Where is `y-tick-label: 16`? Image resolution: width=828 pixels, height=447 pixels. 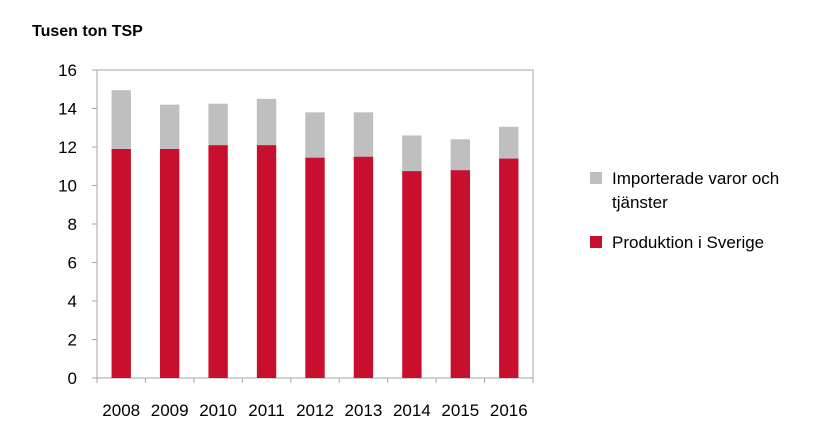
y-tick-label: 16 is located at coordinates (67, 70).